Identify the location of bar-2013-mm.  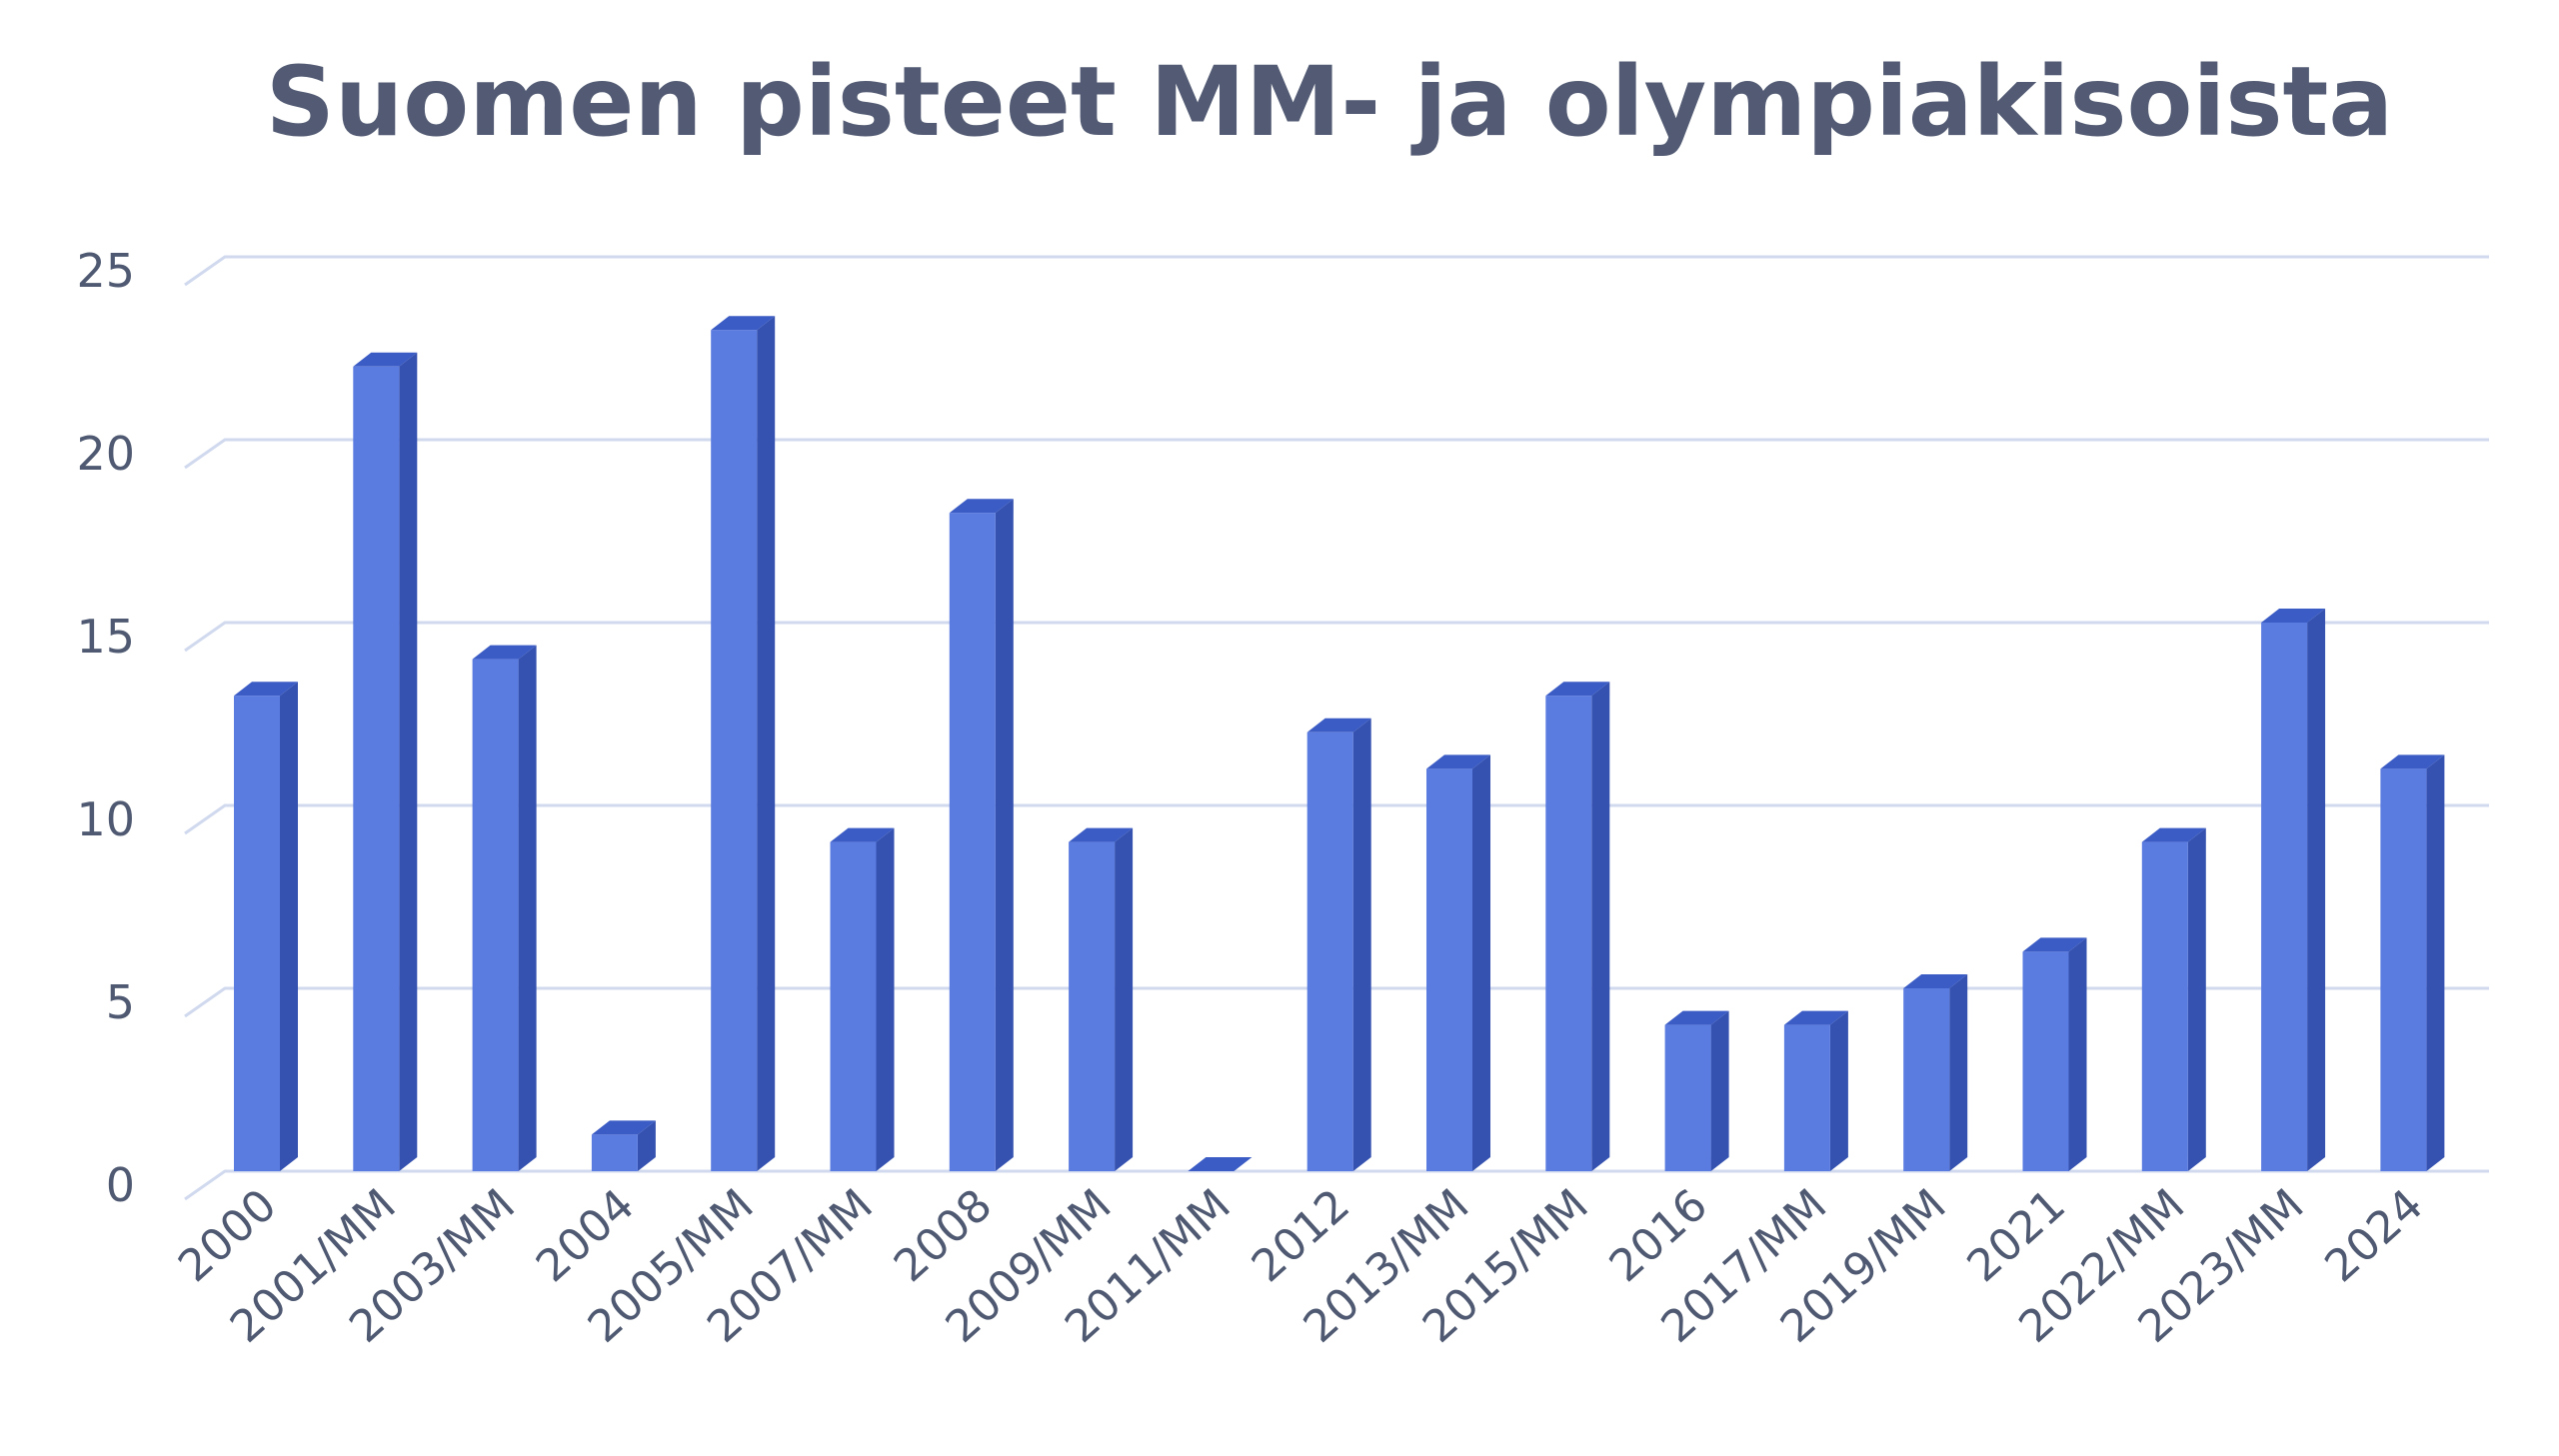
(1458, 963).